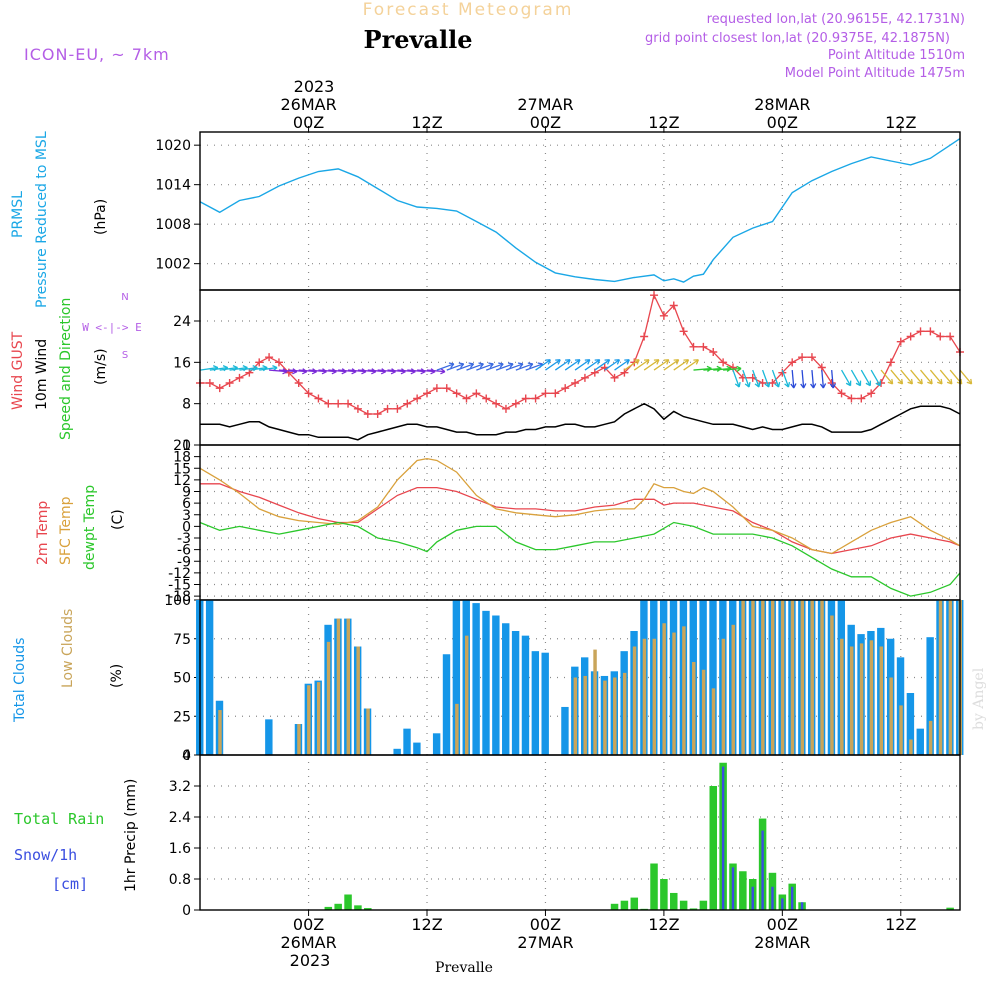 Image resolution: width=1000 pixels, height=1000 pixels. I want to click on temp-2m-line, so click(580, 519).